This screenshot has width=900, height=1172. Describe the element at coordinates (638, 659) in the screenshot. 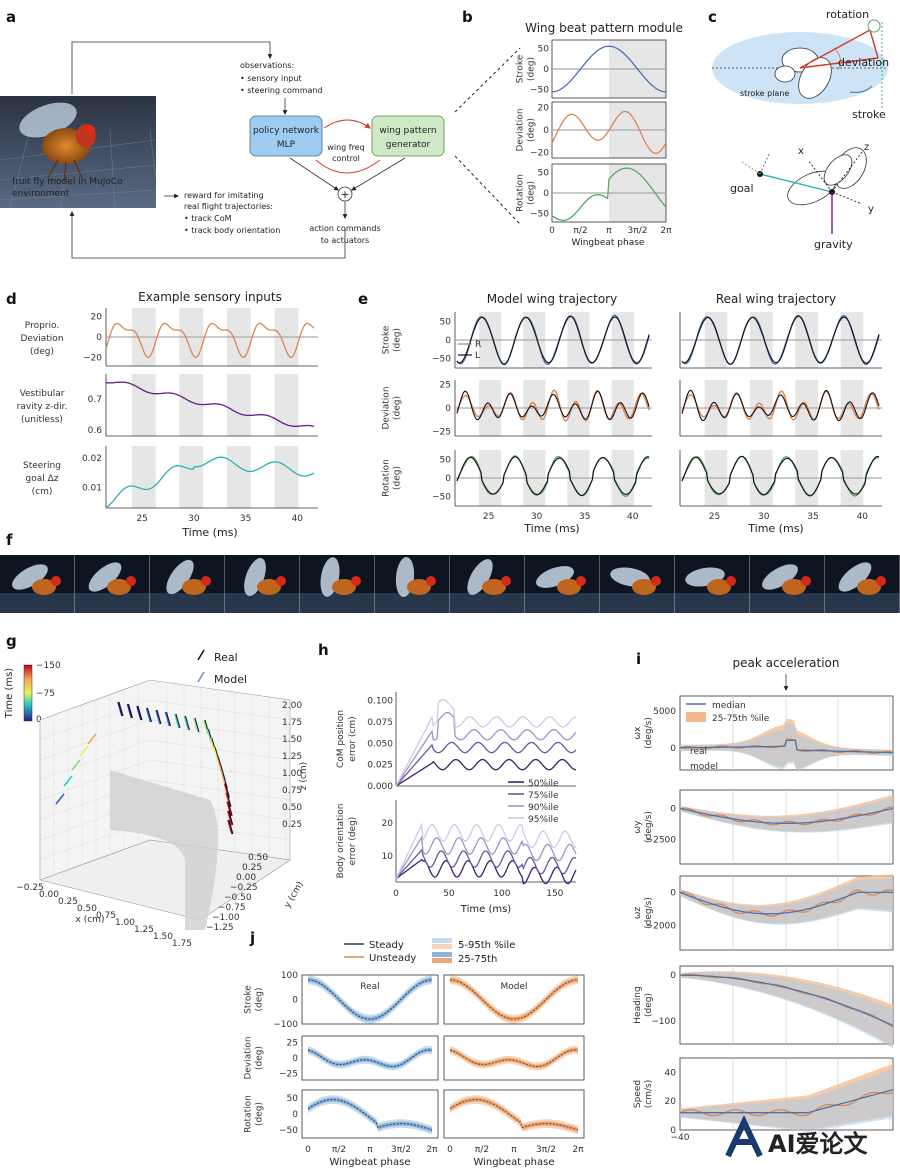

I see `panel-label-i: i` at that location.